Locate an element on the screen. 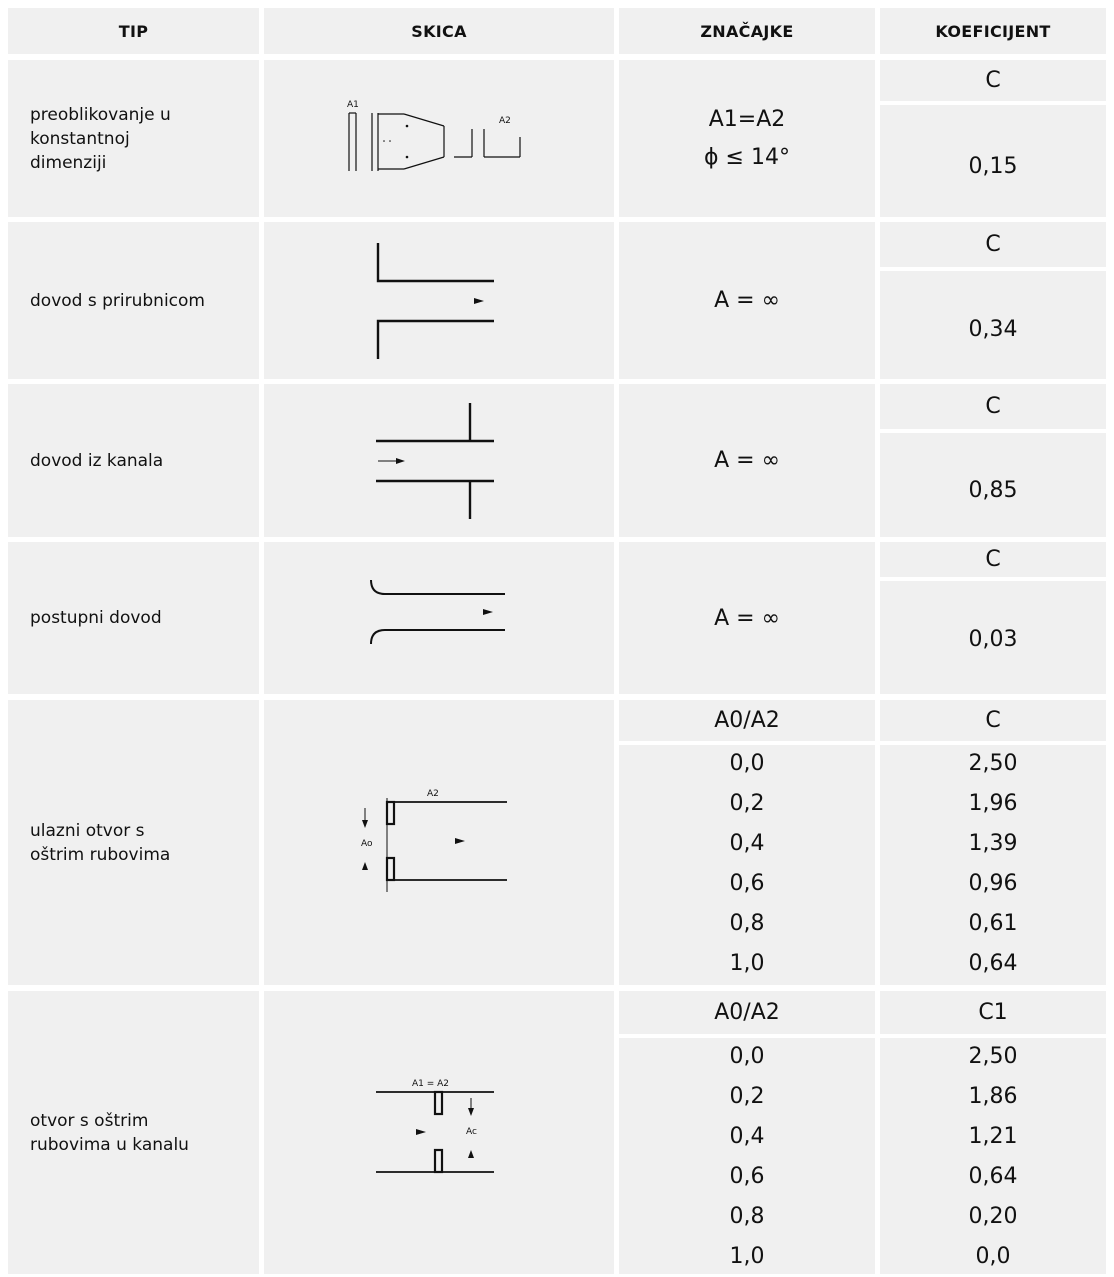  sketch-label-ao: Ao is located at coordinates (367, 844).